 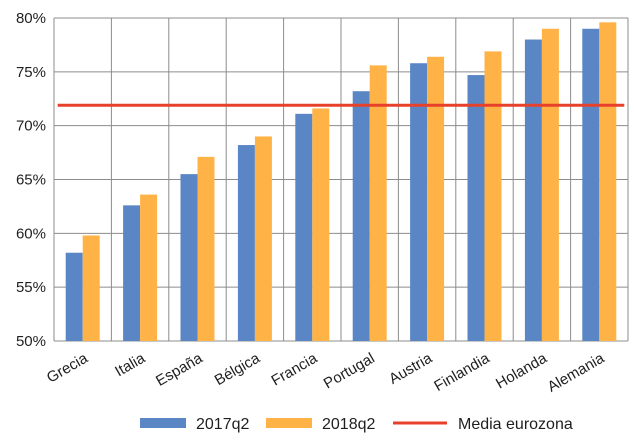 What do you see at coordinates (304, 227) in the screenshot?
I see `bar-2017q2-Francia` at bounding box center [304, 227].